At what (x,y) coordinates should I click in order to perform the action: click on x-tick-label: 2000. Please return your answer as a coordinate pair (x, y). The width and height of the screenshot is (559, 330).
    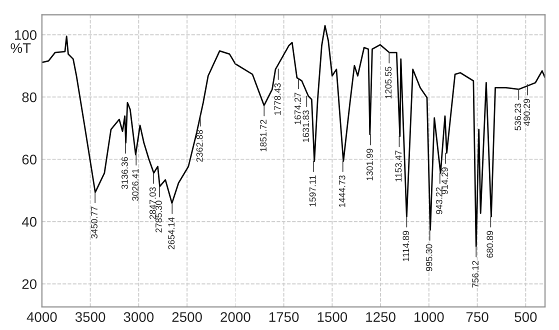
    Looking at the image, I should click on (235, 317).